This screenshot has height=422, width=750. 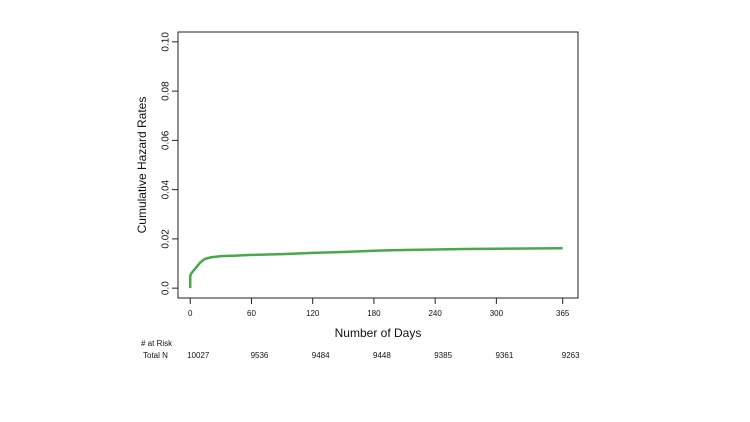 I want to click on x-axis-title: Number of Days, so click(x=378, y=333).